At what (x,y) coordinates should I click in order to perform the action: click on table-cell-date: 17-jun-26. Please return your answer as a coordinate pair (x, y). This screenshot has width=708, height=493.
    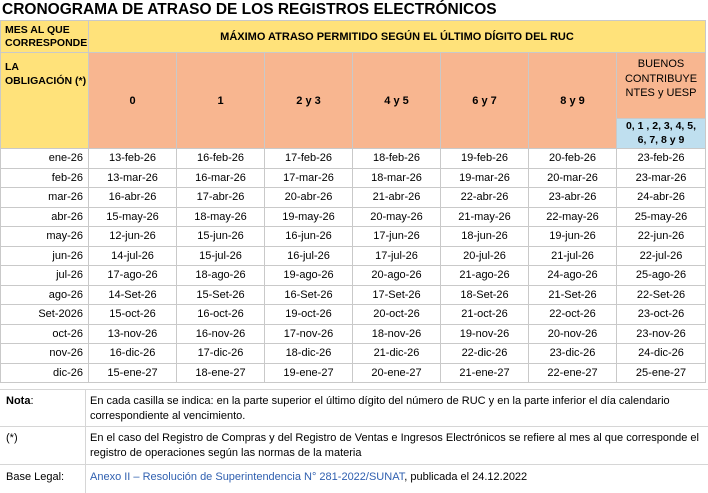
    Looking at the image, I should click on (397, 237).